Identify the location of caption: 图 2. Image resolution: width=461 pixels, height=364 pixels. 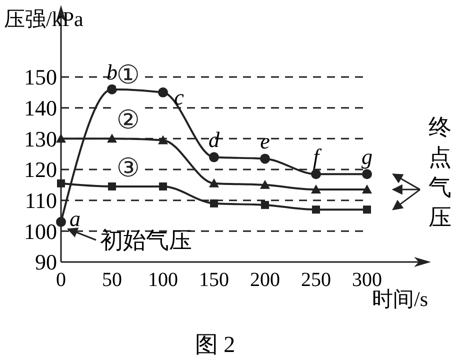
(215, 344).